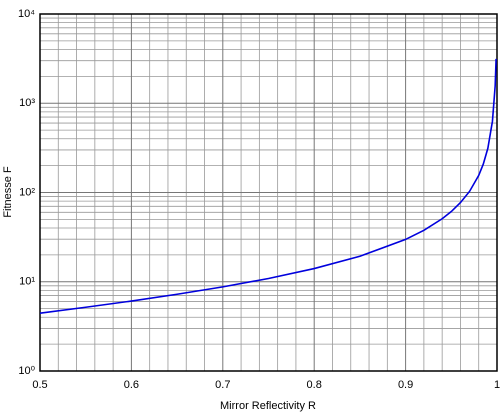 The image size is (500, 419). What do you see at coordinates (131, 385) in the screenshot?
I see `x-tick-label: 0.6` at bounding box center [131, 385].